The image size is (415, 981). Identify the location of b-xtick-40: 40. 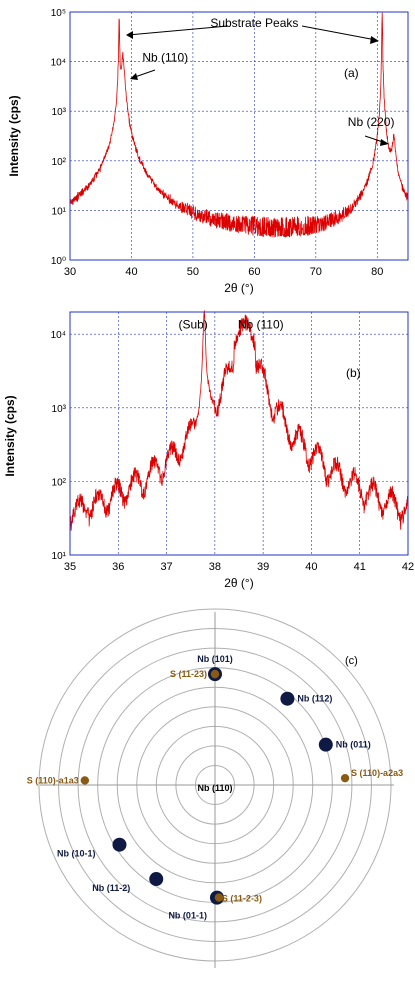
(311, 567).